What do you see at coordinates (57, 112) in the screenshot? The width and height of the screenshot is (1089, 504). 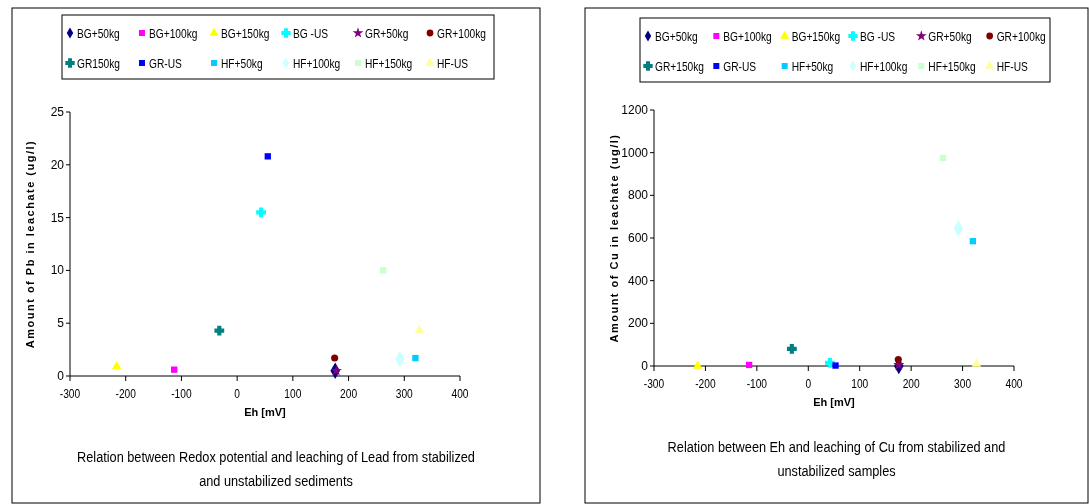 I see `y-tick-label: 25` at bounding box center [57, 112].